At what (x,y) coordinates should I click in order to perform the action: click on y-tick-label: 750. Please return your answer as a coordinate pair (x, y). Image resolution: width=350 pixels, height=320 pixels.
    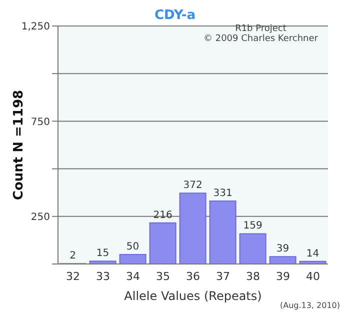
    Looking at the image, I should click on (40, 122).